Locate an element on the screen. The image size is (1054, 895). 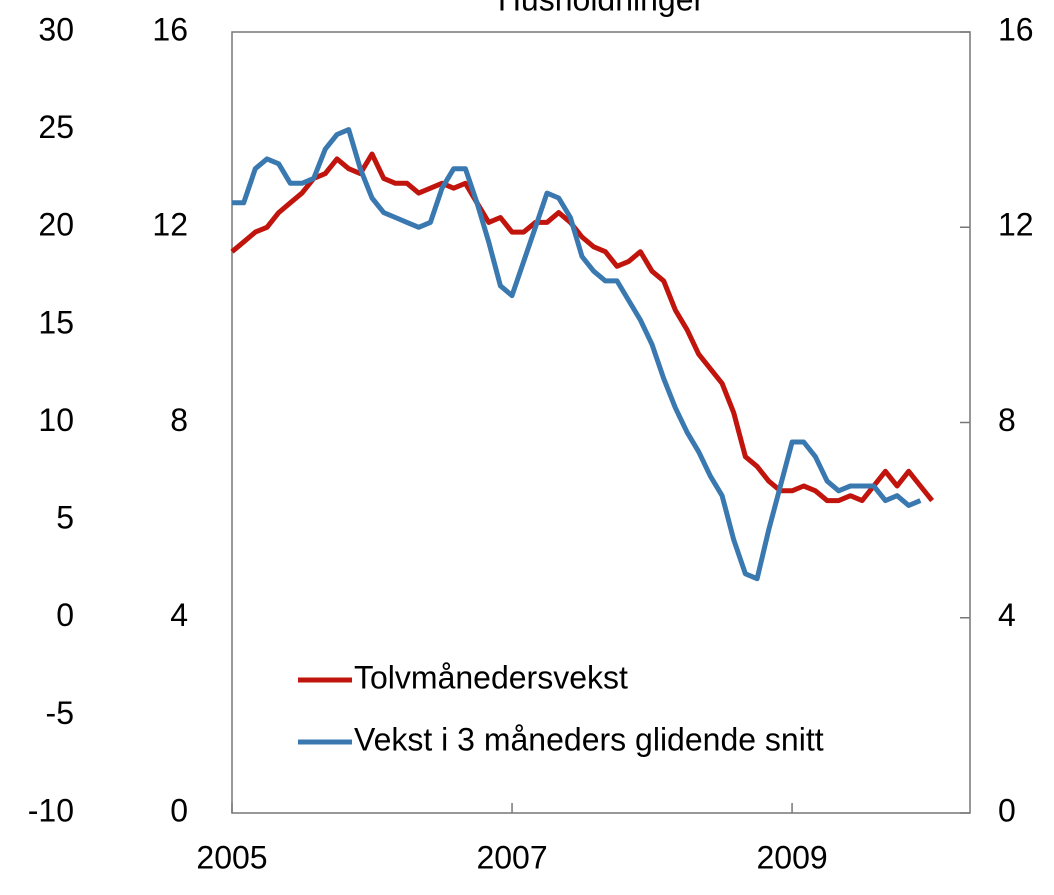
y3-tick-label: -10 is located at coordinates (51, 810).